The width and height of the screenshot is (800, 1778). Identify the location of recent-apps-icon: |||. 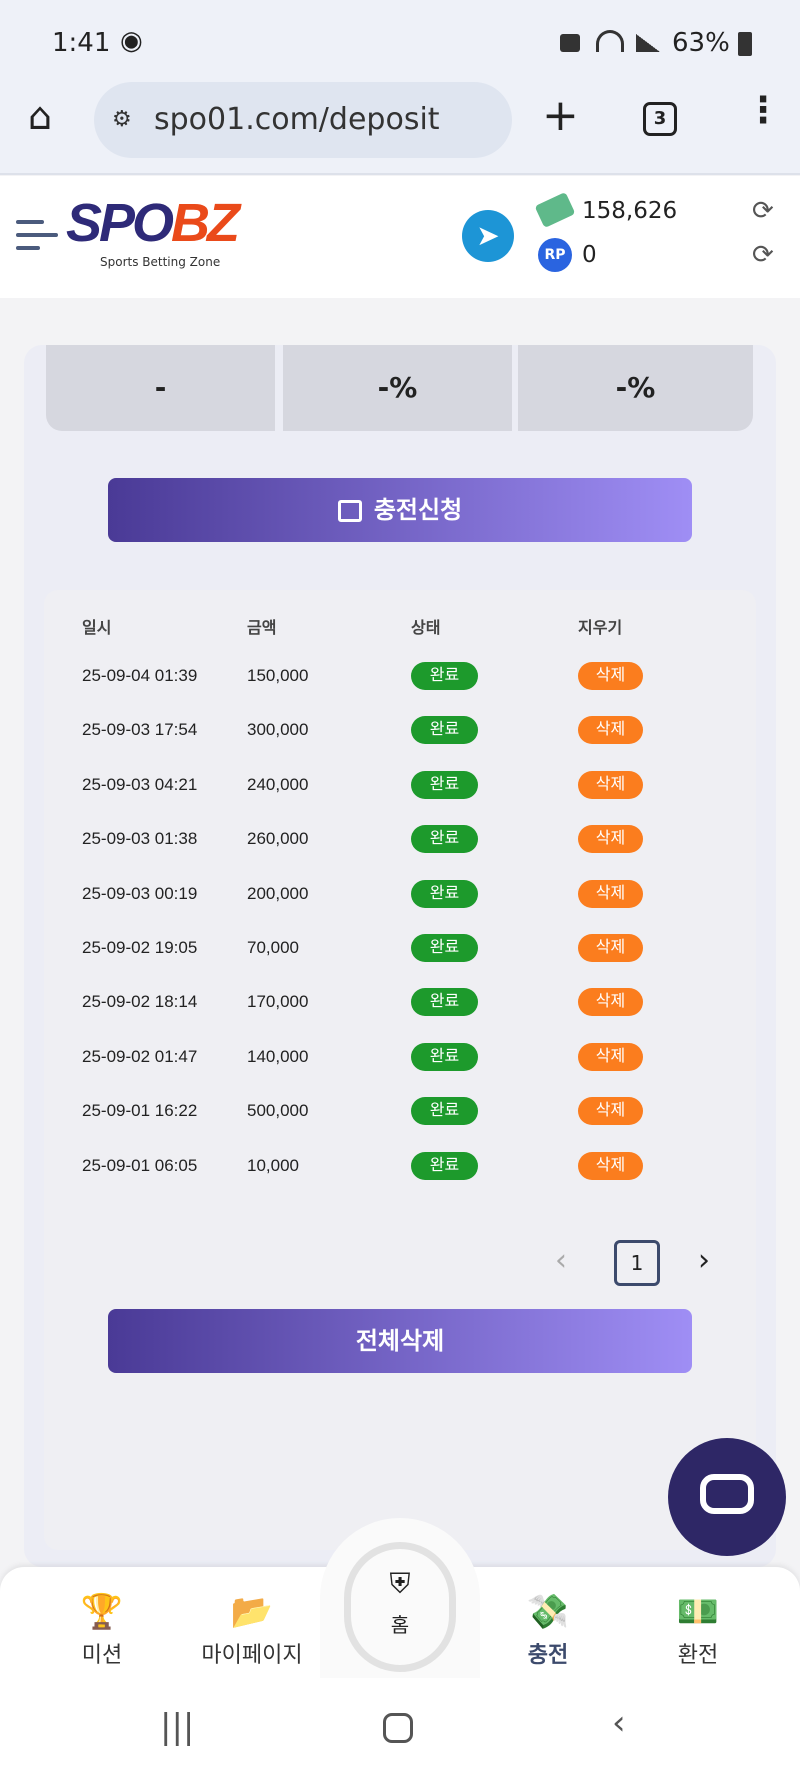
(177, 1727).